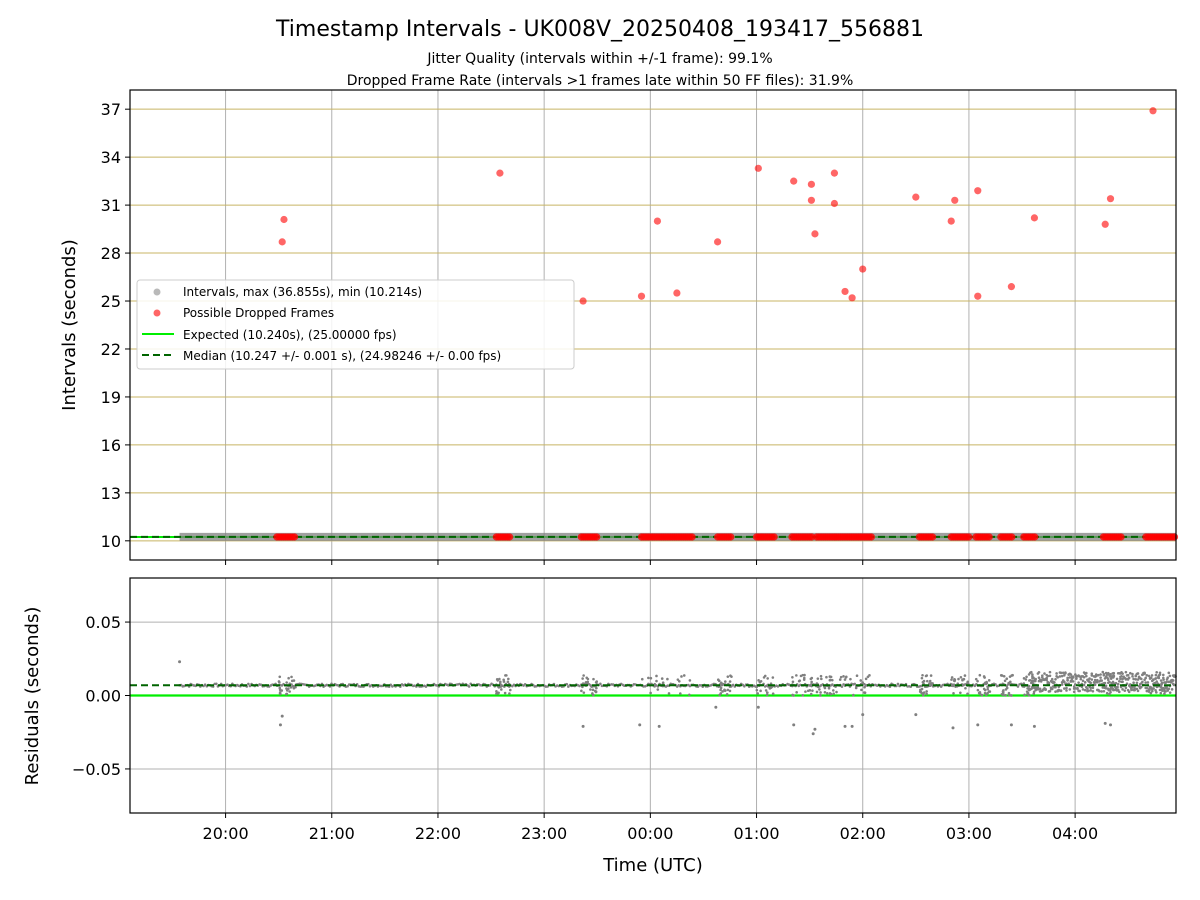 The height and width of the screenshot is (900, 1200). Describe the element at coordinates (332, 833) in the screenshot. I see `x-tick-label: 21:00` at that location.